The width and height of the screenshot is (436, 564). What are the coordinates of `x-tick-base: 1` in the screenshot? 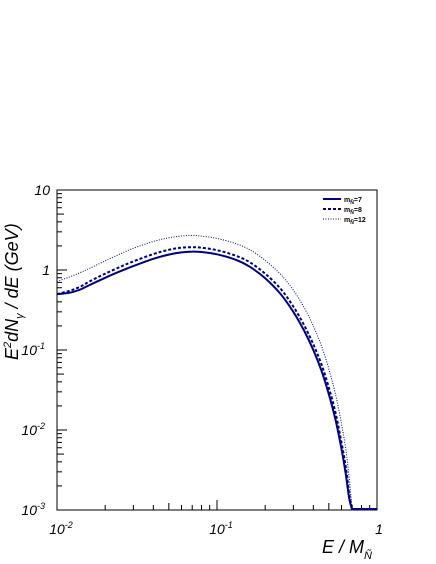 It's located at (379, 529).